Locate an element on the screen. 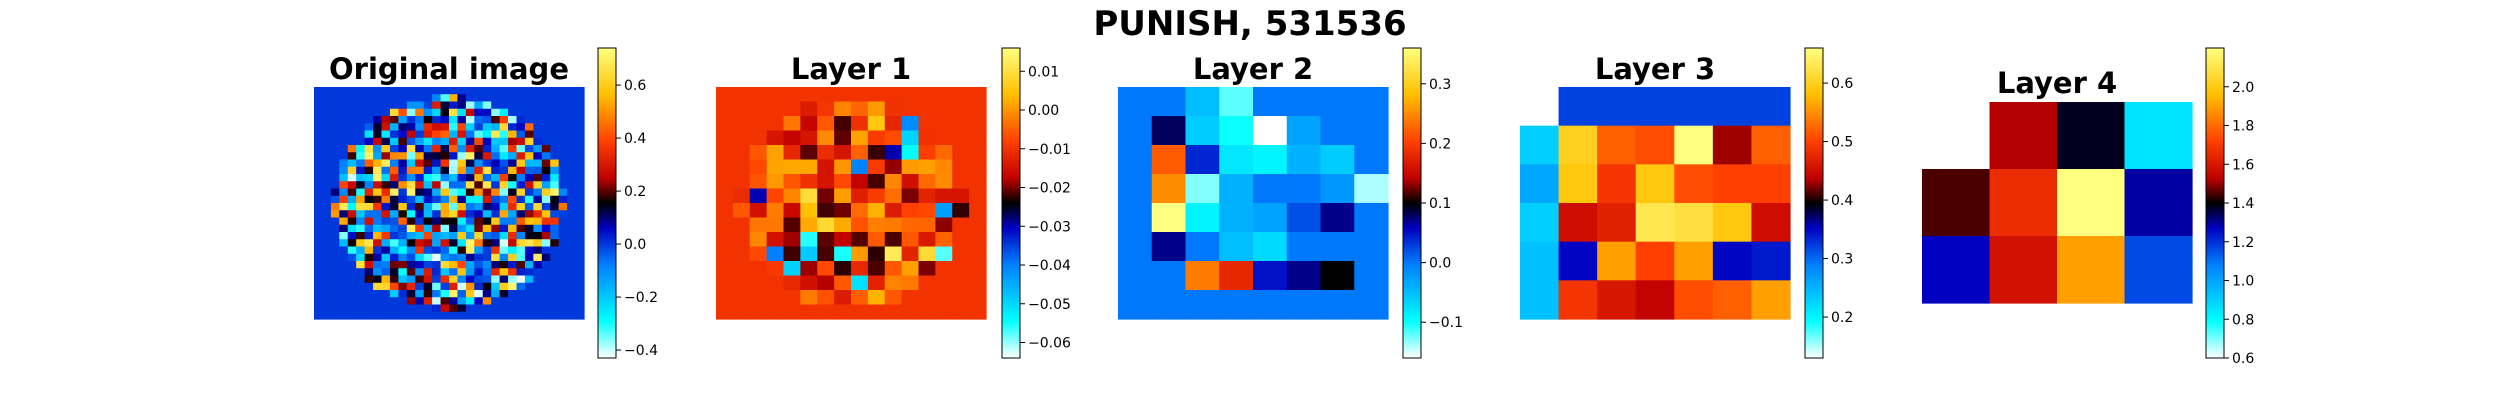  panel-5: Layer 4 0.6 0.8 1.0 1.2 1.4 1.6 1.8 2.0 is located at coordinates (2088, 207).